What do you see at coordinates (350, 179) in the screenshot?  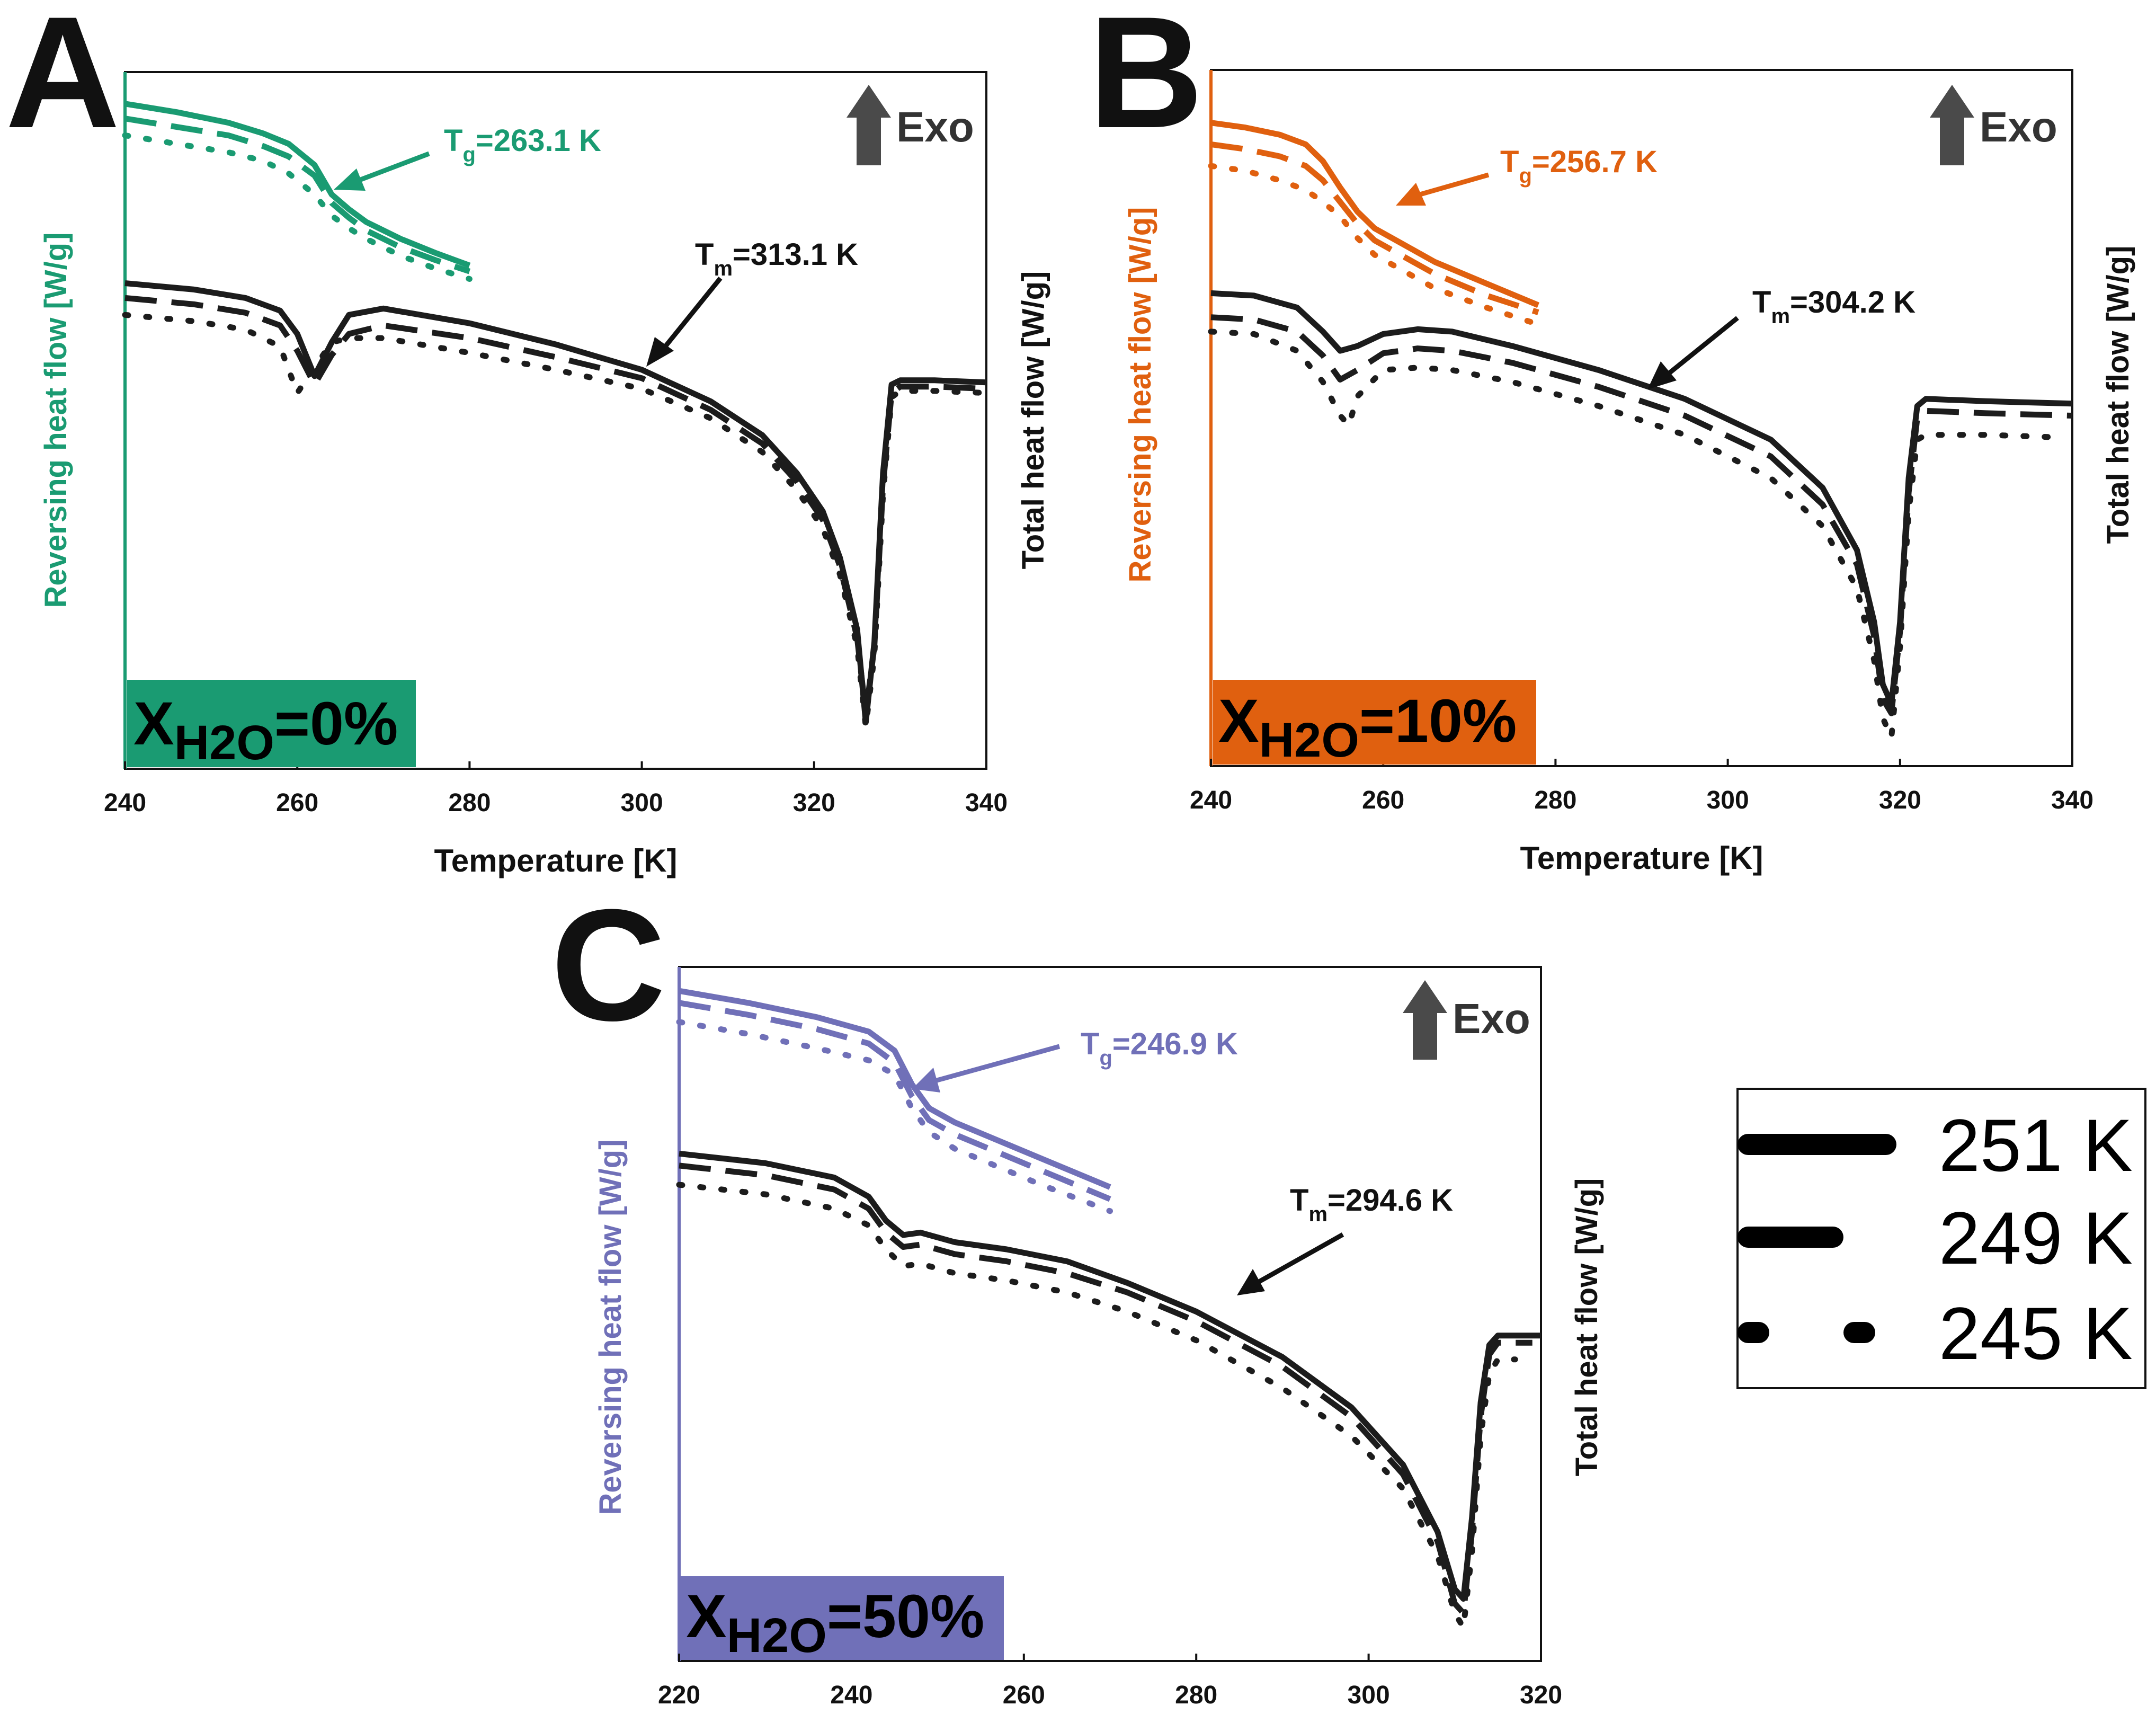 I see `panel-a-tg-arrowhead-icon` at bounding box center [350, 179].